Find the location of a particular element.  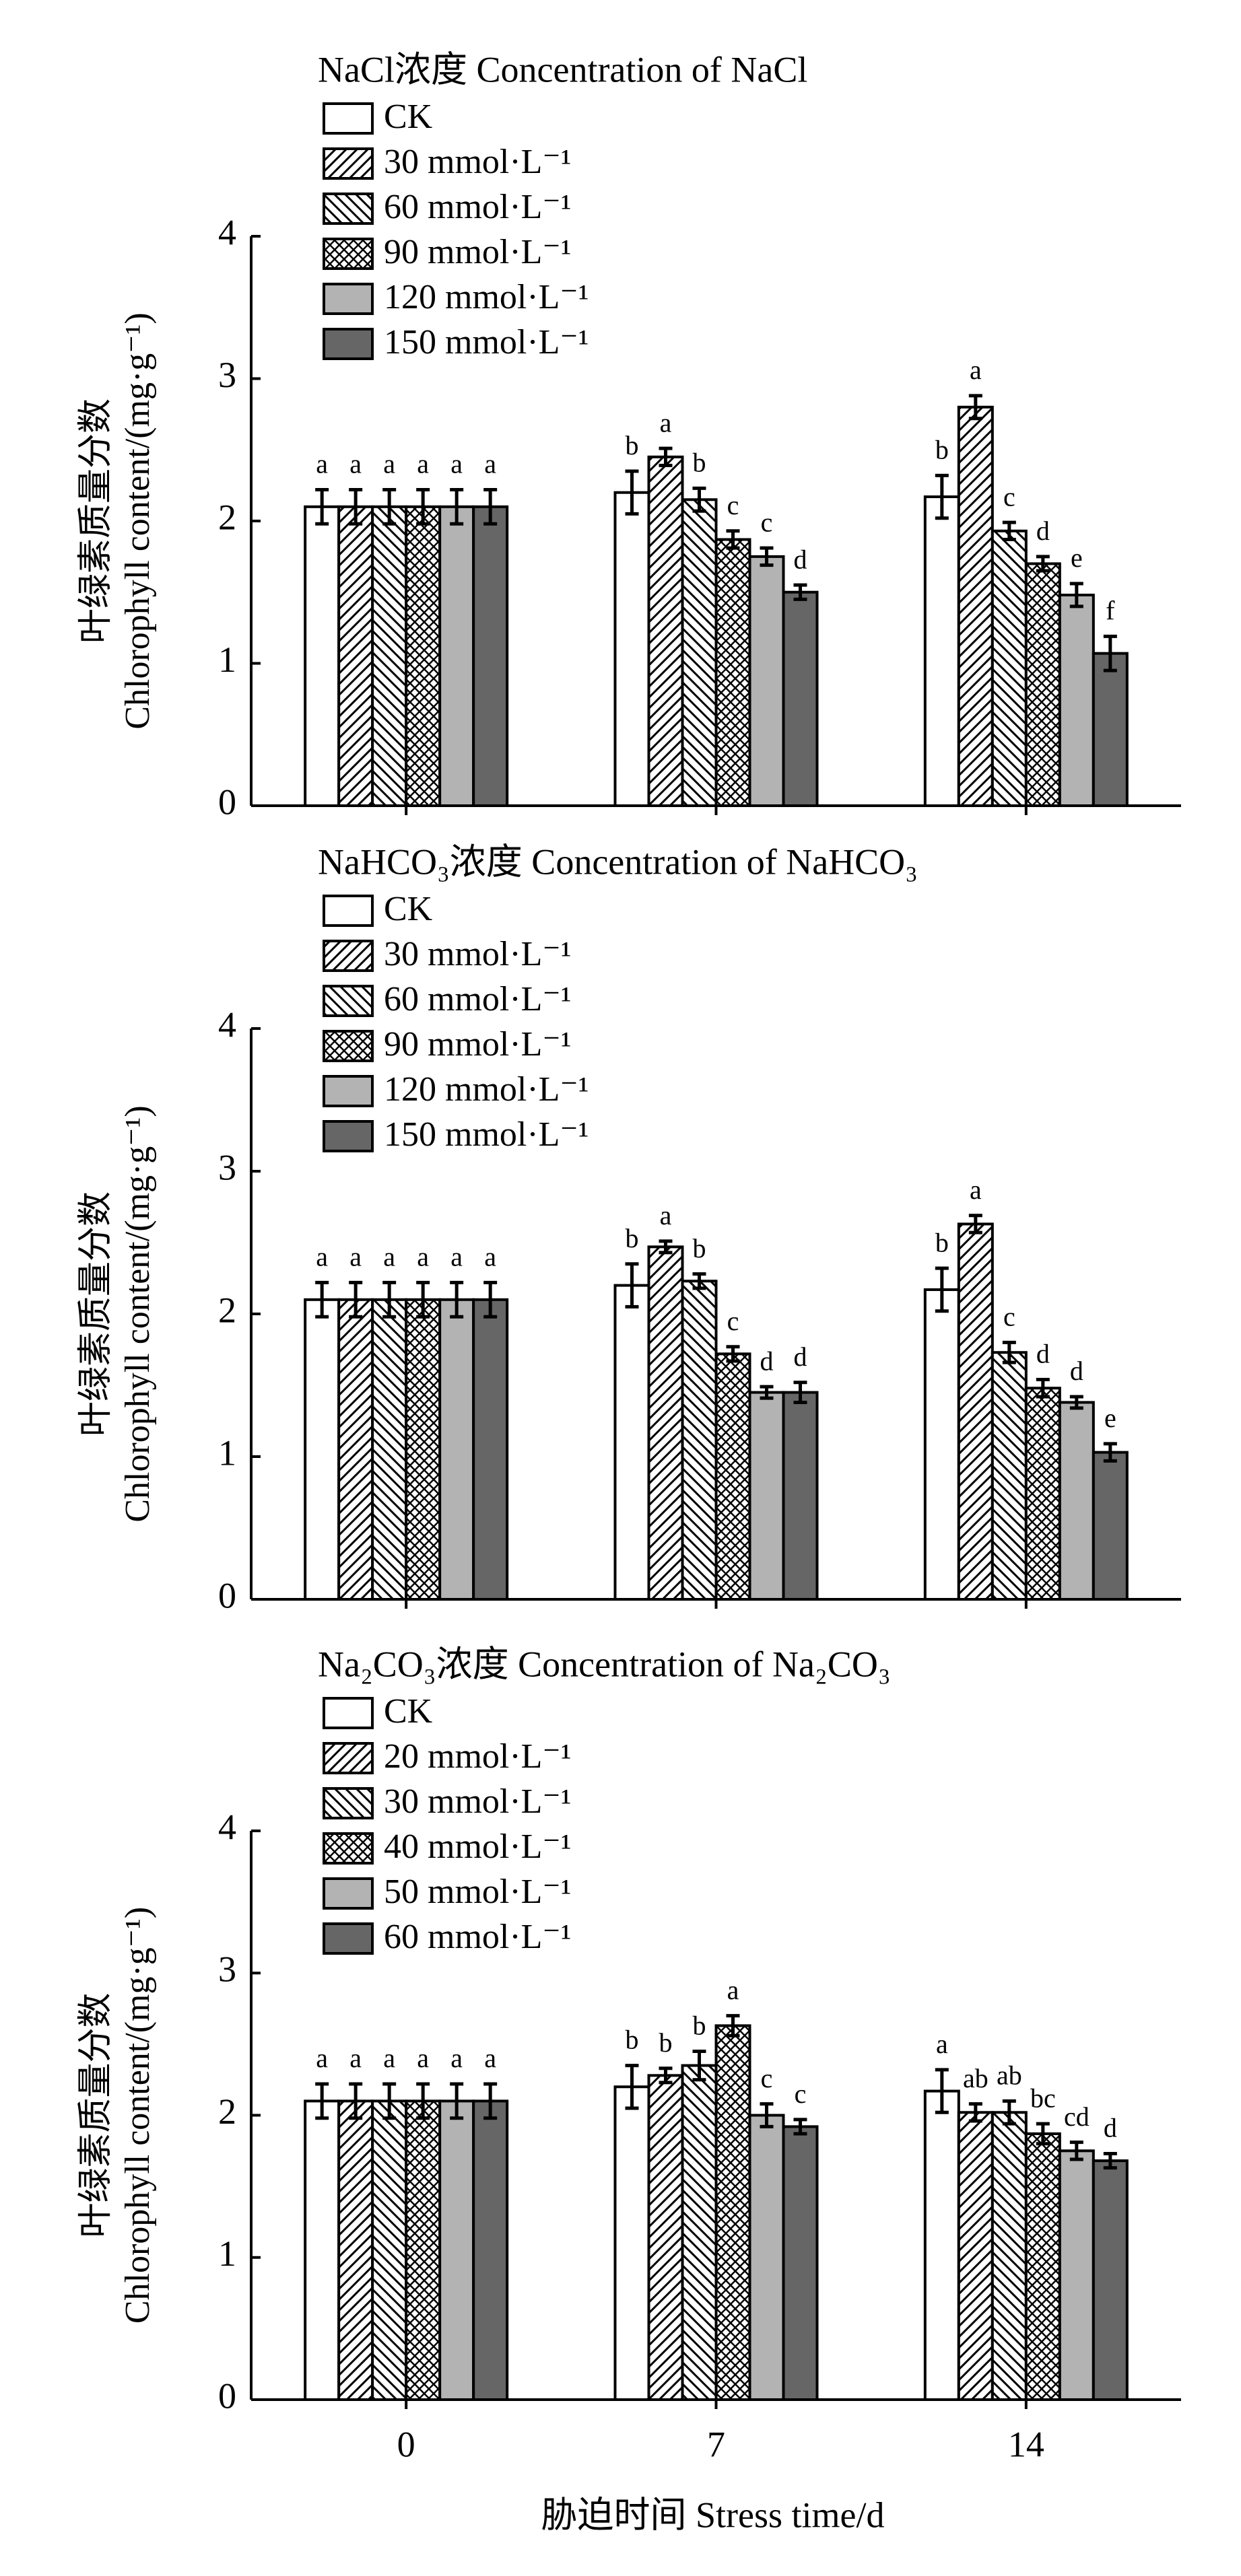

legend-label: 30 mmol·L⁻¹ is located at coordinates (477, 954).